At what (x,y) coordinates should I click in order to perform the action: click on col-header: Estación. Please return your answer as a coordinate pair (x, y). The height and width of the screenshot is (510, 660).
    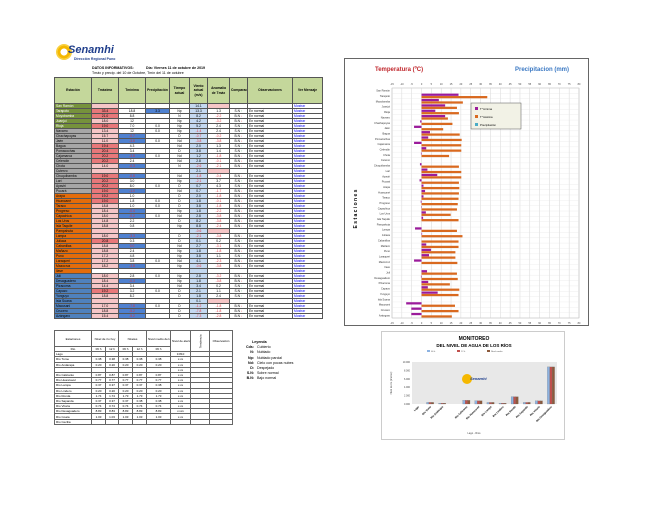
    Looking at the image, I should click on (73, 90).